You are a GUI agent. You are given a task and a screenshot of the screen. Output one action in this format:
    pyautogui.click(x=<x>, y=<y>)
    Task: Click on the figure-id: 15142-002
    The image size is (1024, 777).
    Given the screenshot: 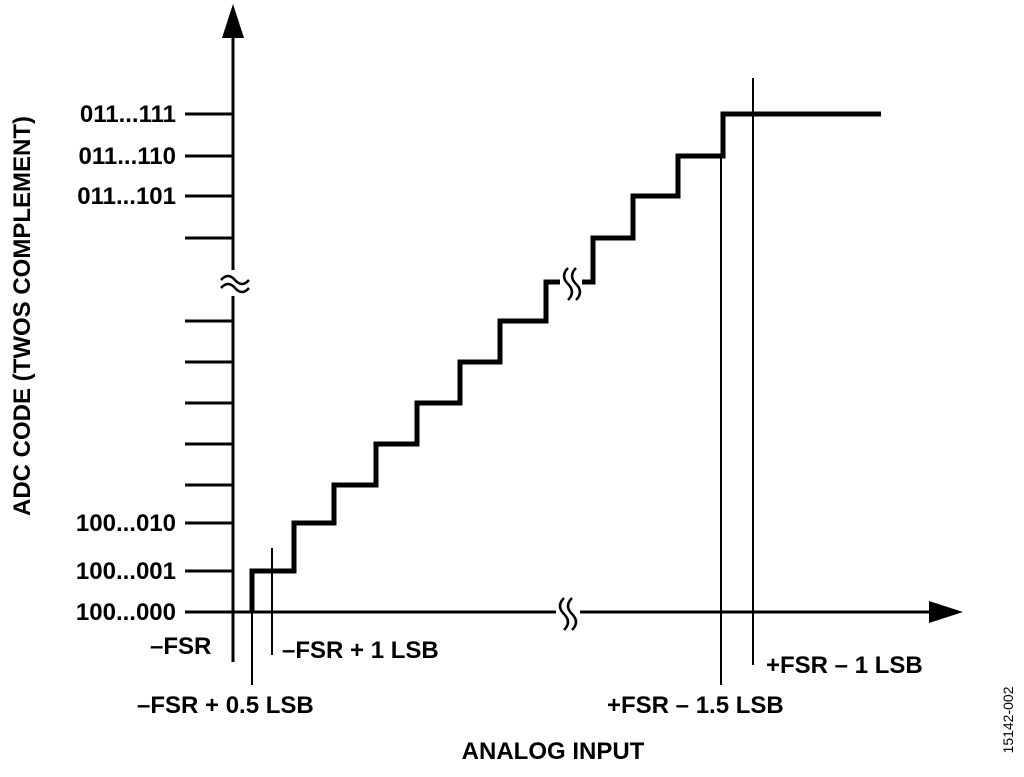 What is the action you would take?
    pyautogui.click(x=1008, y=719)
    